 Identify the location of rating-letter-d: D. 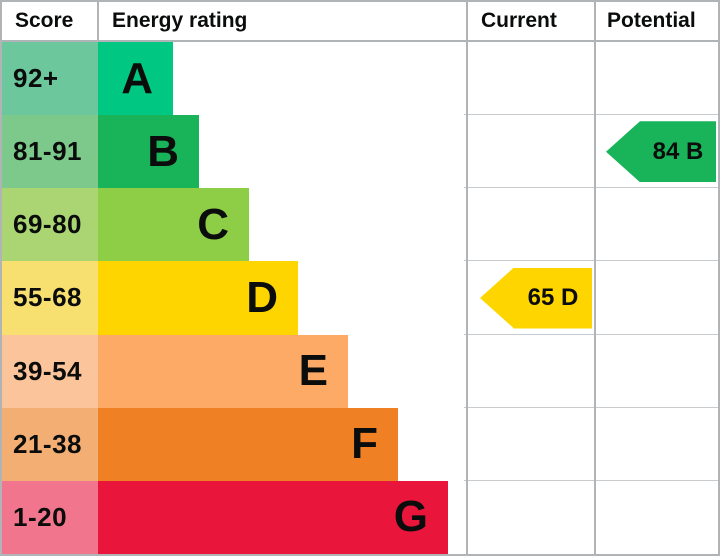
(262, 297).